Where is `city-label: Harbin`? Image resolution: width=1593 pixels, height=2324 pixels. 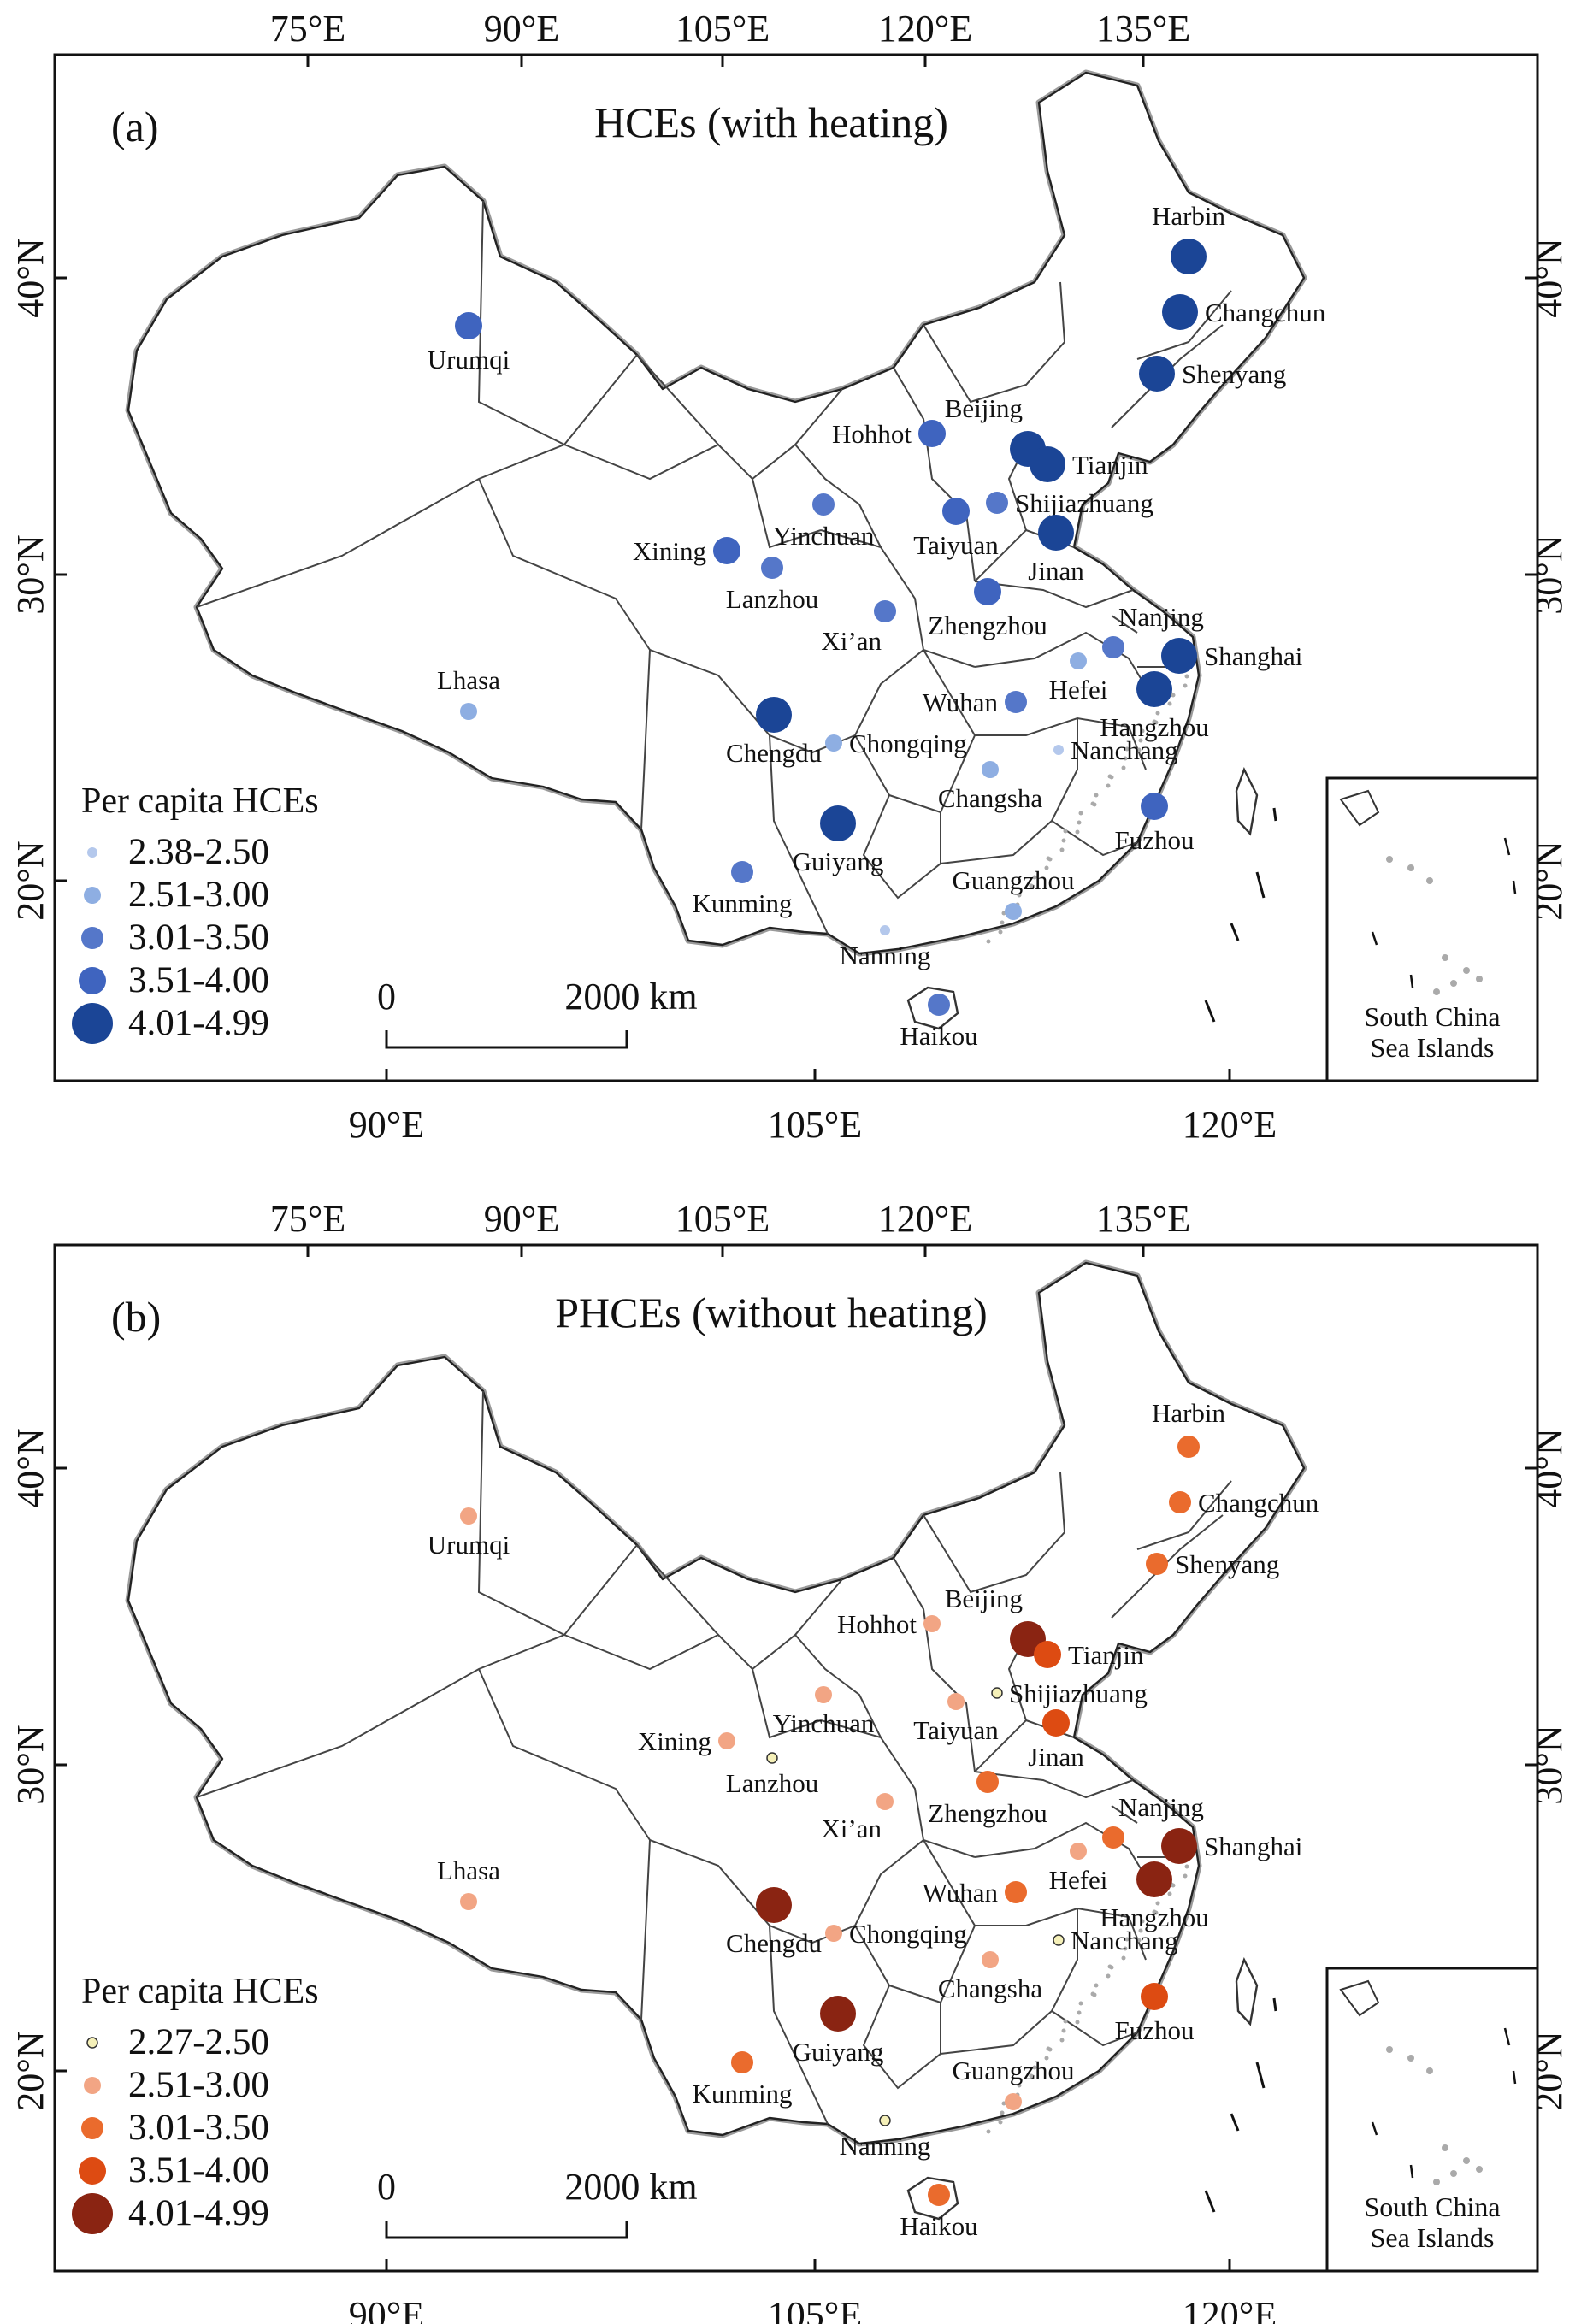
city-label: Harbin is located at coordinates (1189, 1413).